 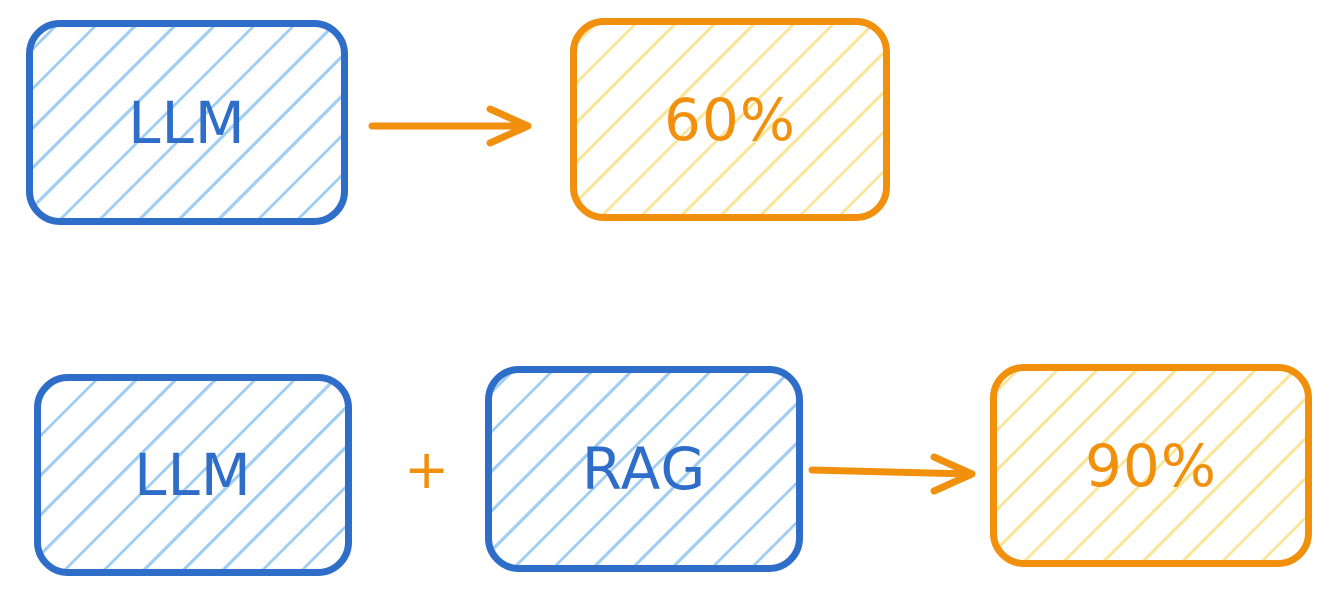 I want to click on row1-result-label: 60%, so click(x=730, y=119).